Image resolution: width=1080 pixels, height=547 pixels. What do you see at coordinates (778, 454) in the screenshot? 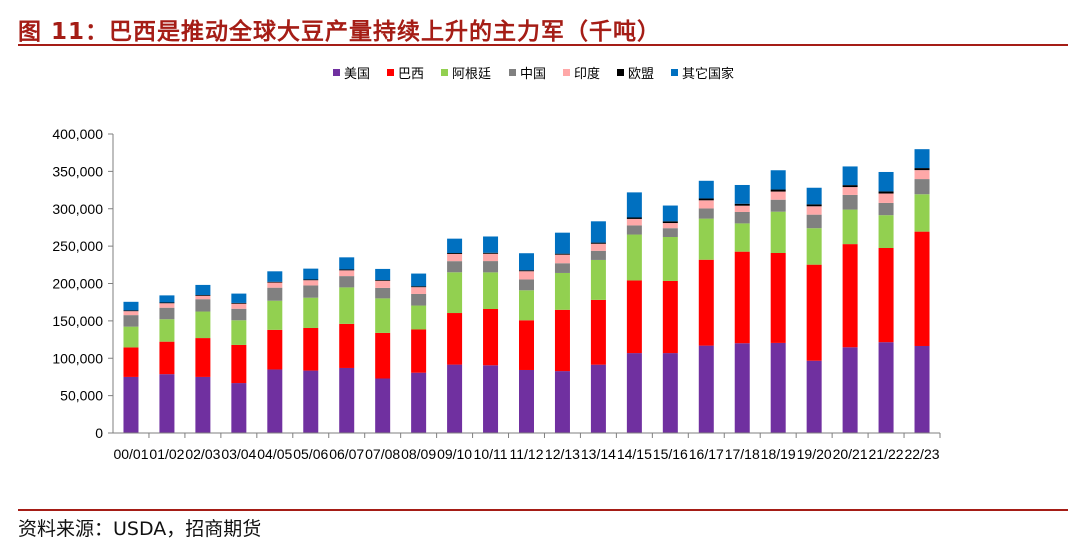
I see `x-tick-label: 18/19` at bounding box center [778, 454].